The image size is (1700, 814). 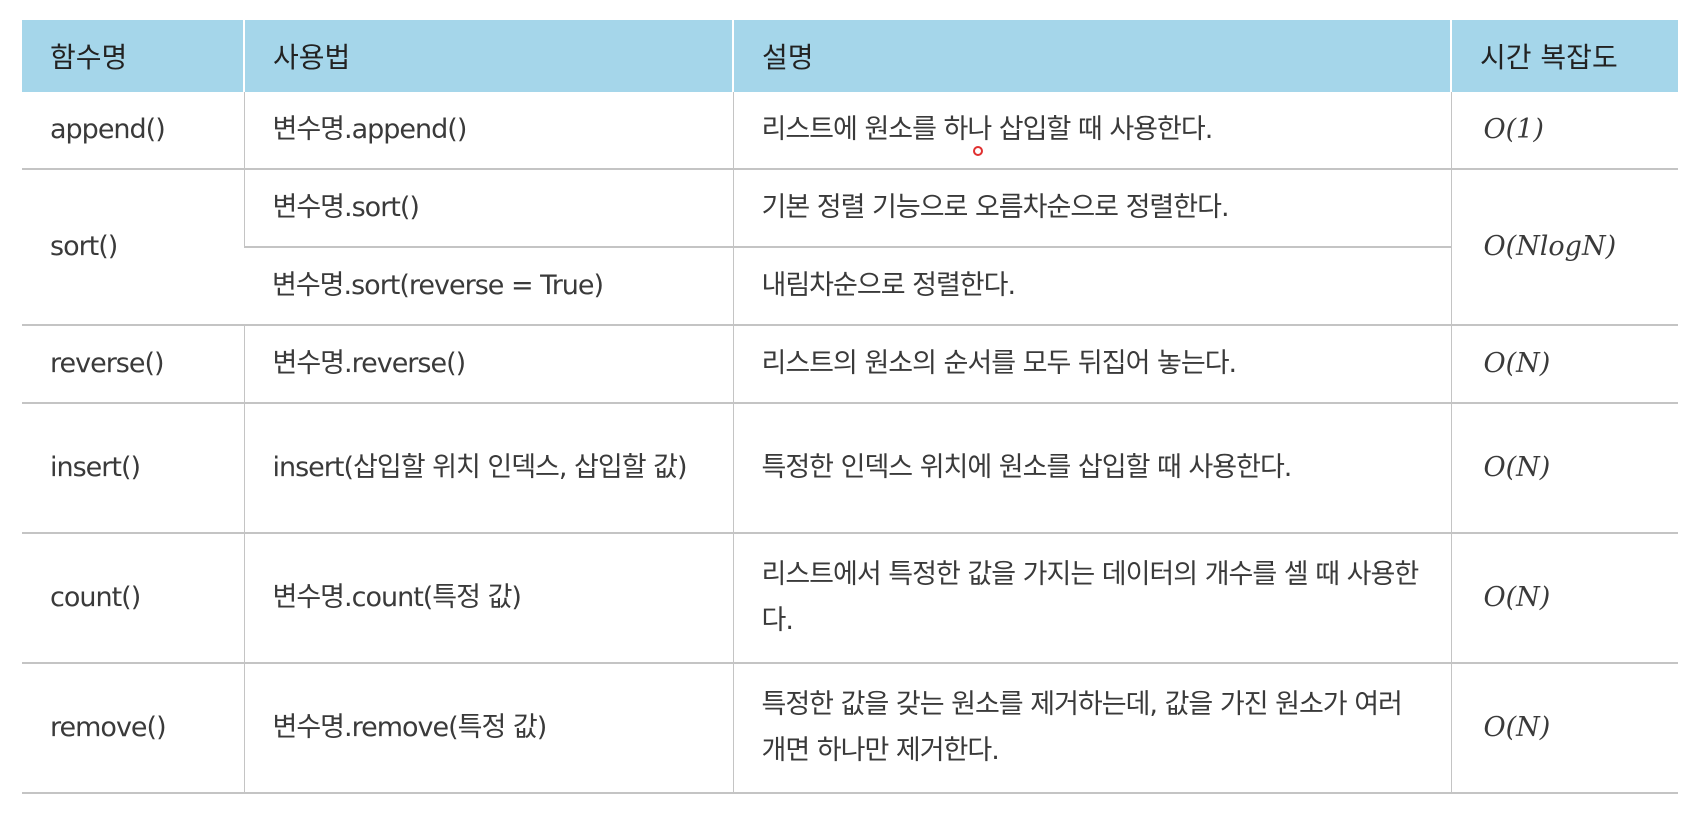 I want to click on usage: 변수명.append(), so click(x=488, y=131).